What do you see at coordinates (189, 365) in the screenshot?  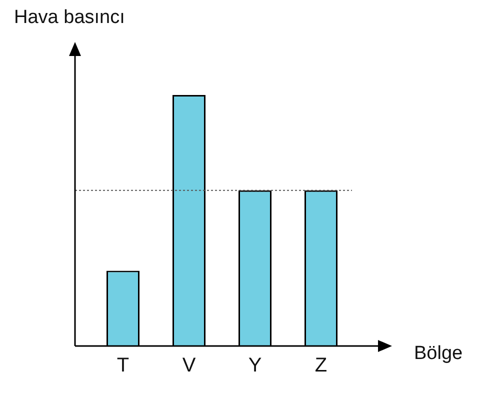 I see `x-tick-label: V` at bounding box center [189, 365].